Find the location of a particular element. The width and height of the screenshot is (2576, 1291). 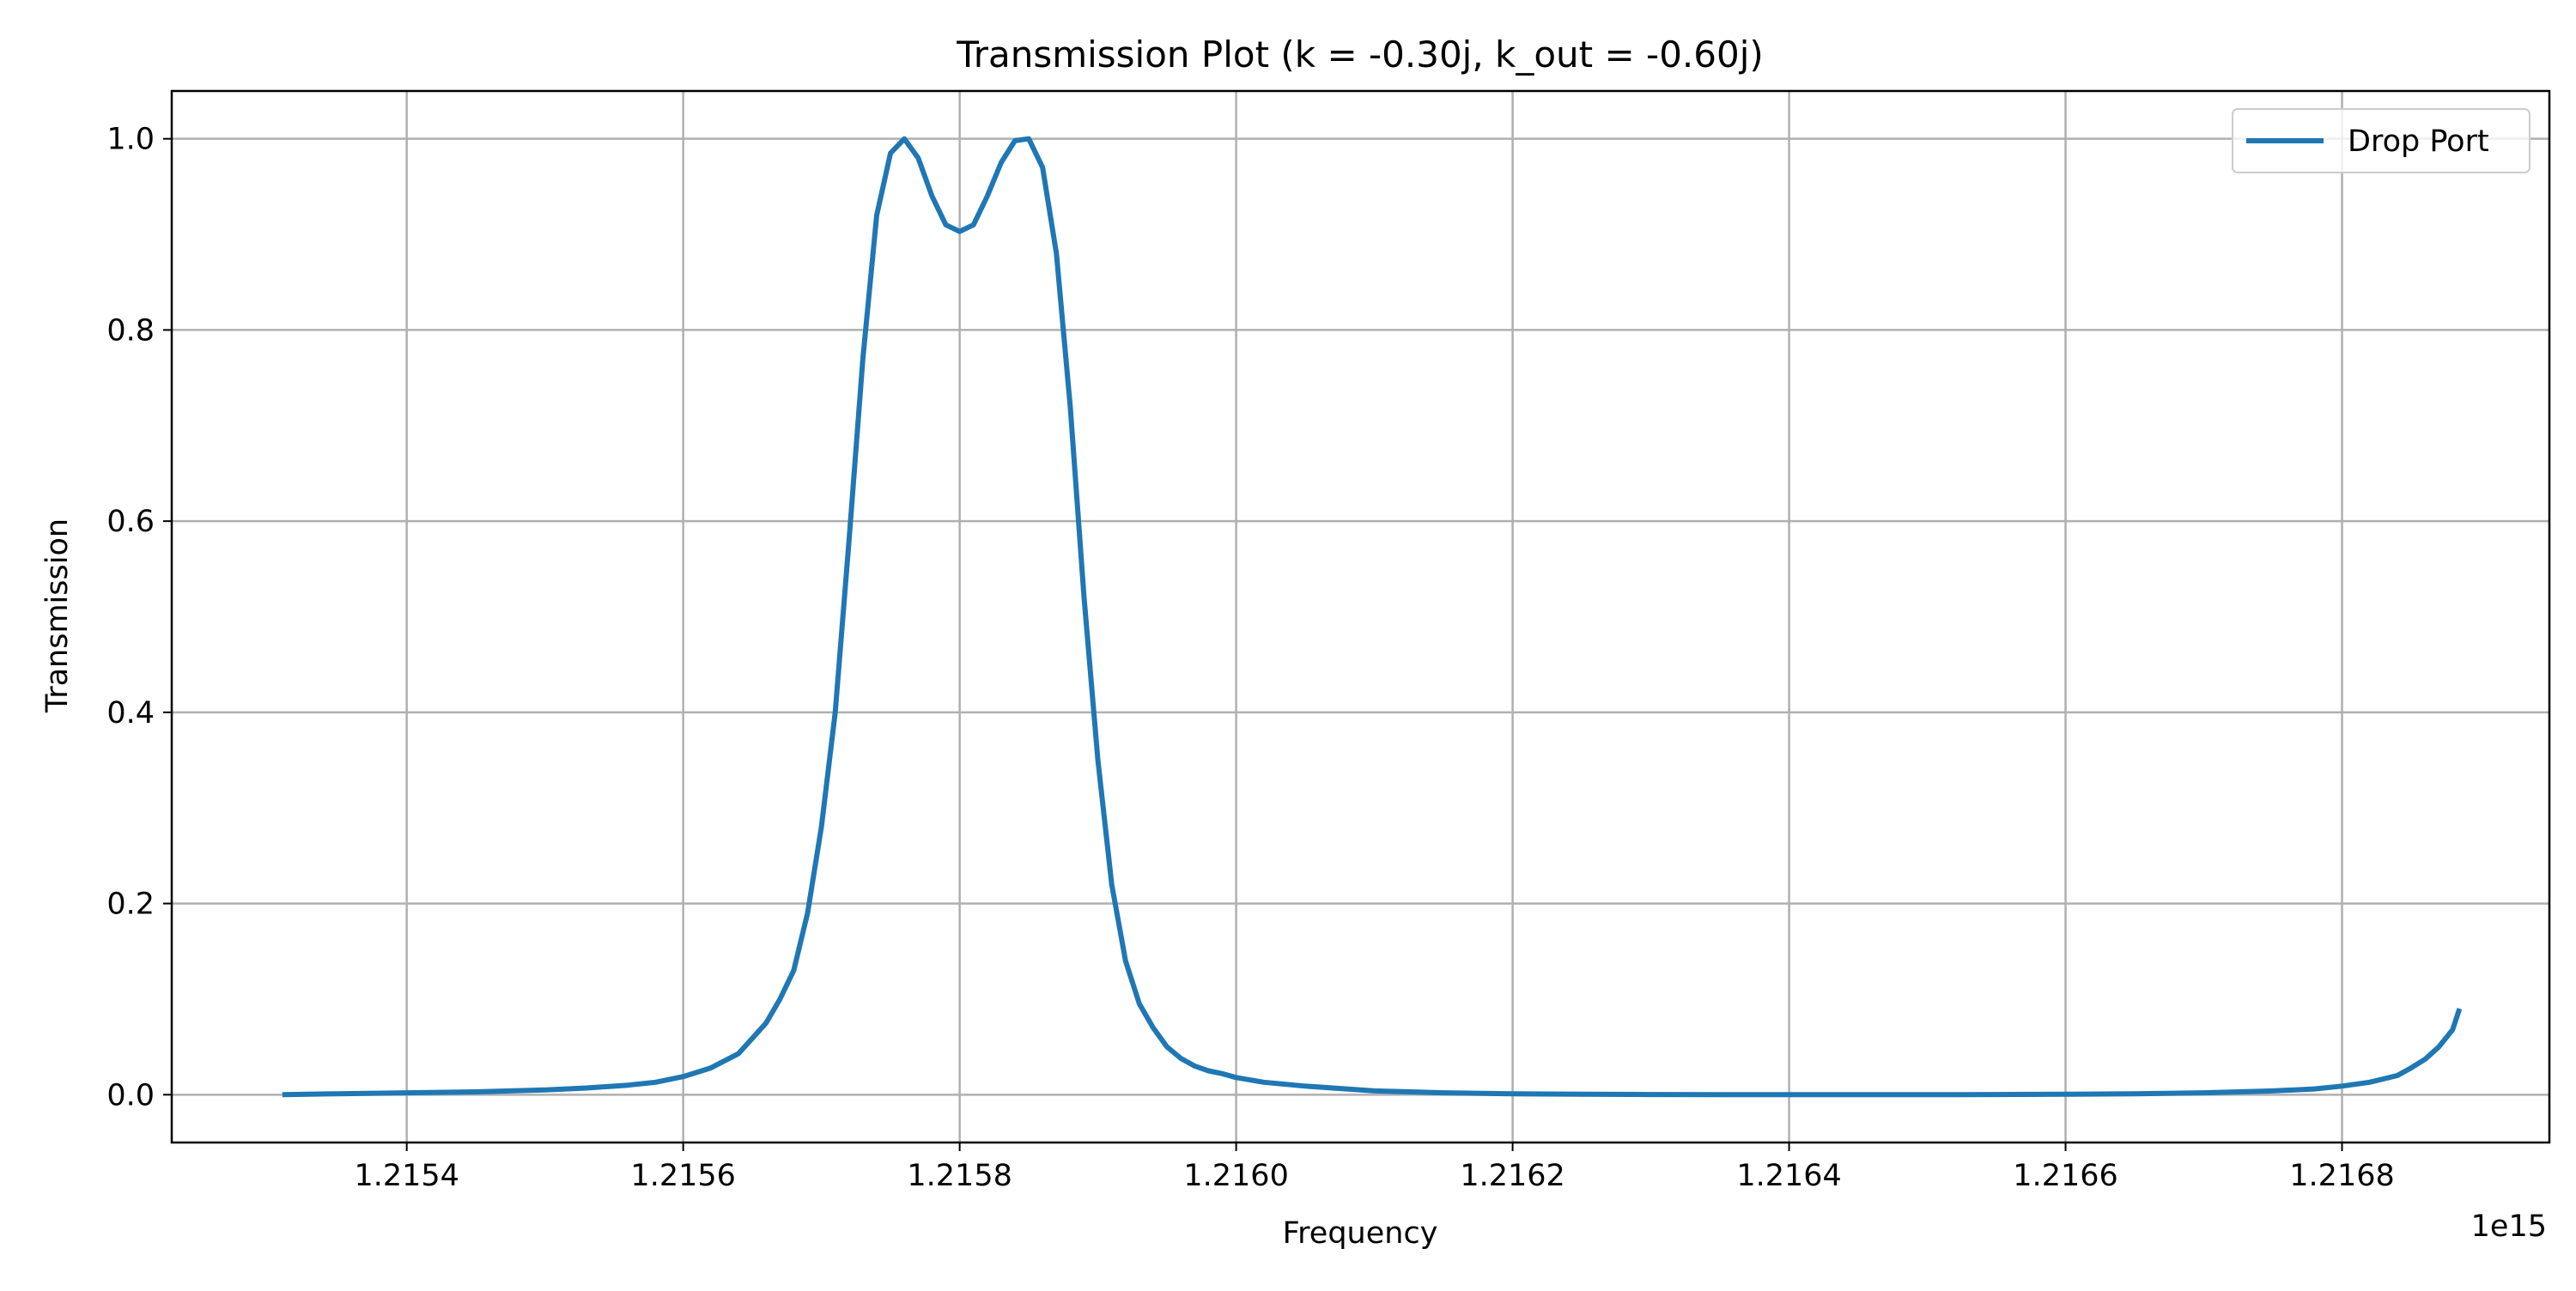

legend: Drop Port is located at coordinates (2381, 140).